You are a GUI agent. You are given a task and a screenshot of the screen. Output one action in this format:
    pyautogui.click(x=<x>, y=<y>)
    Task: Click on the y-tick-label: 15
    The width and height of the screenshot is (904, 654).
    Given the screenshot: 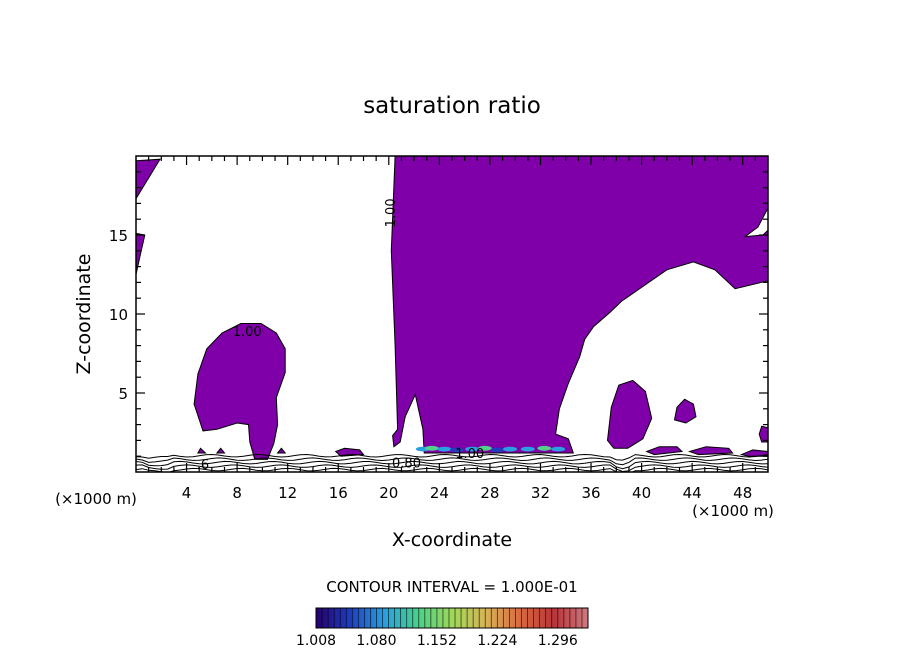 What is the action you would take?
    pyautogui.click(x=118, y=236)
    